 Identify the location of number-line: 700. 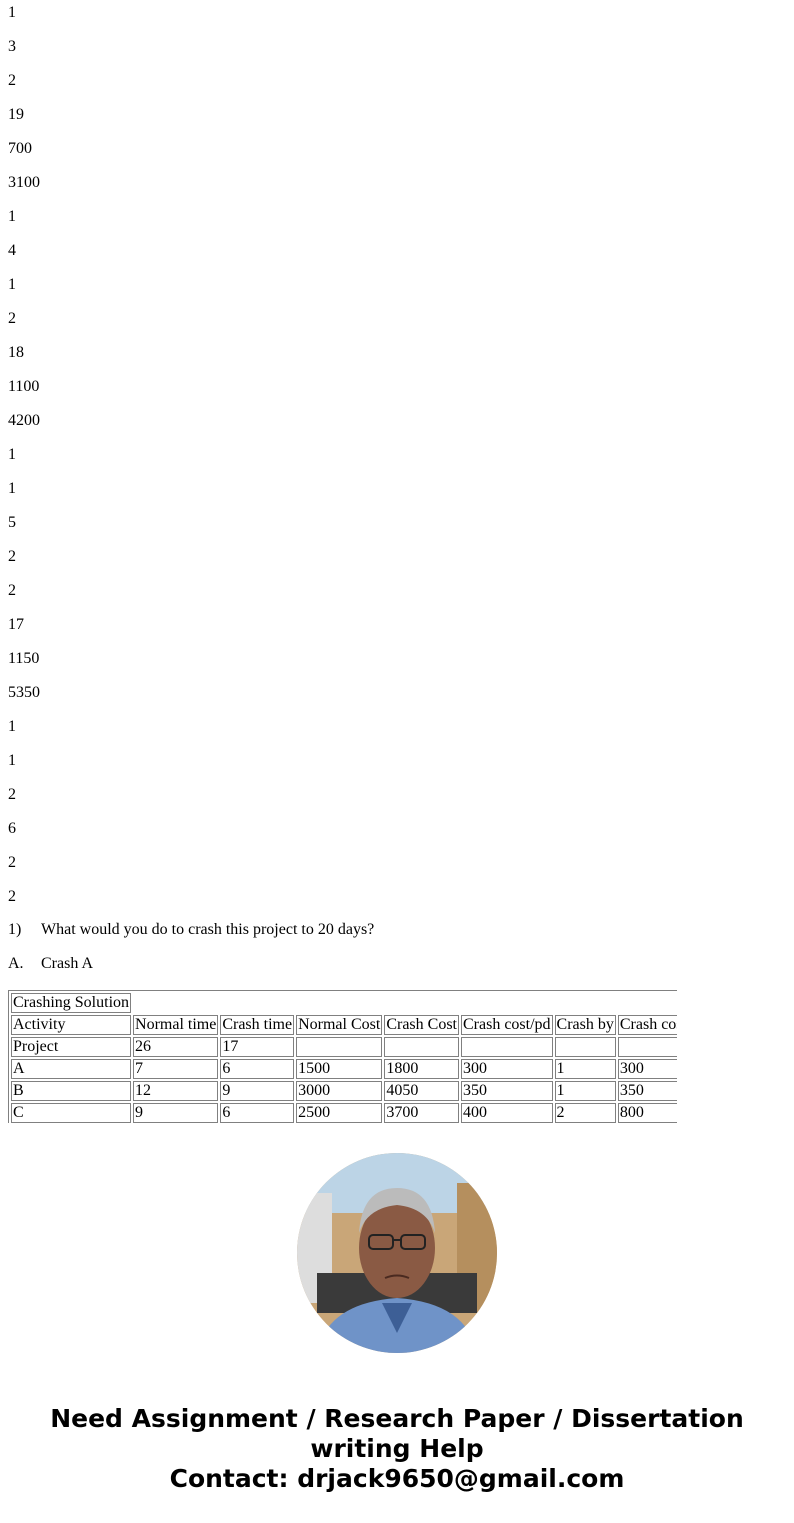
(20, 148).